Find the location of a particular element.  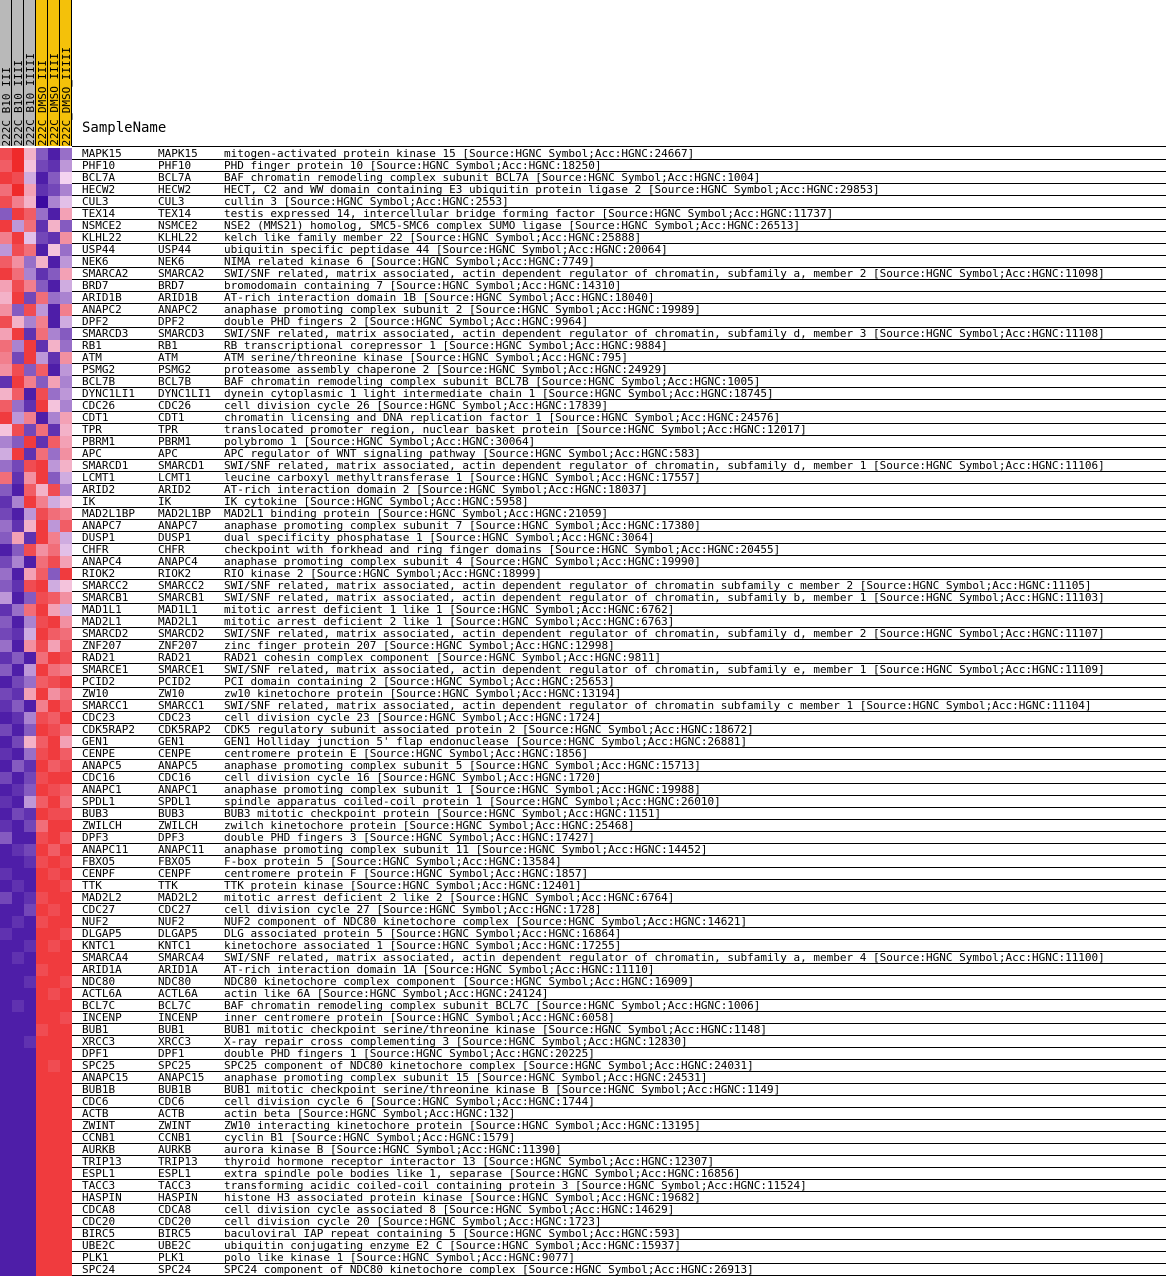

gene-symbol: BCL7B is located at coordinates (175, 381).